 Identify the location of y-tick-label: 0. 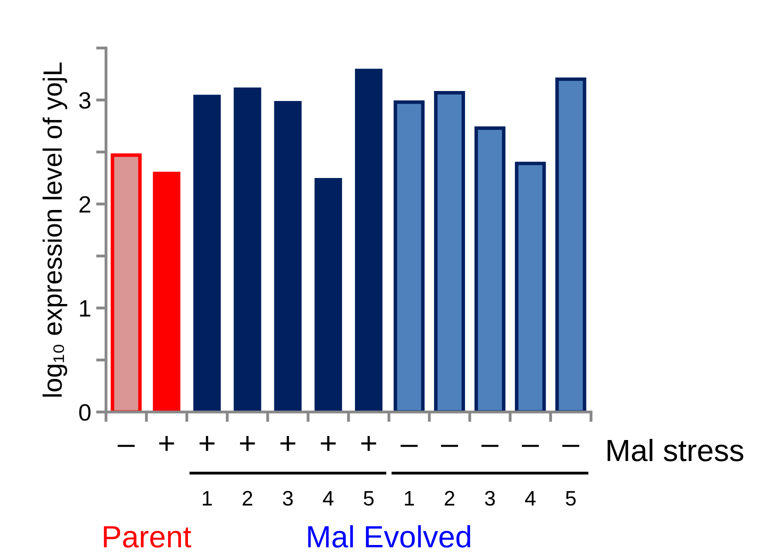
(84, 412).